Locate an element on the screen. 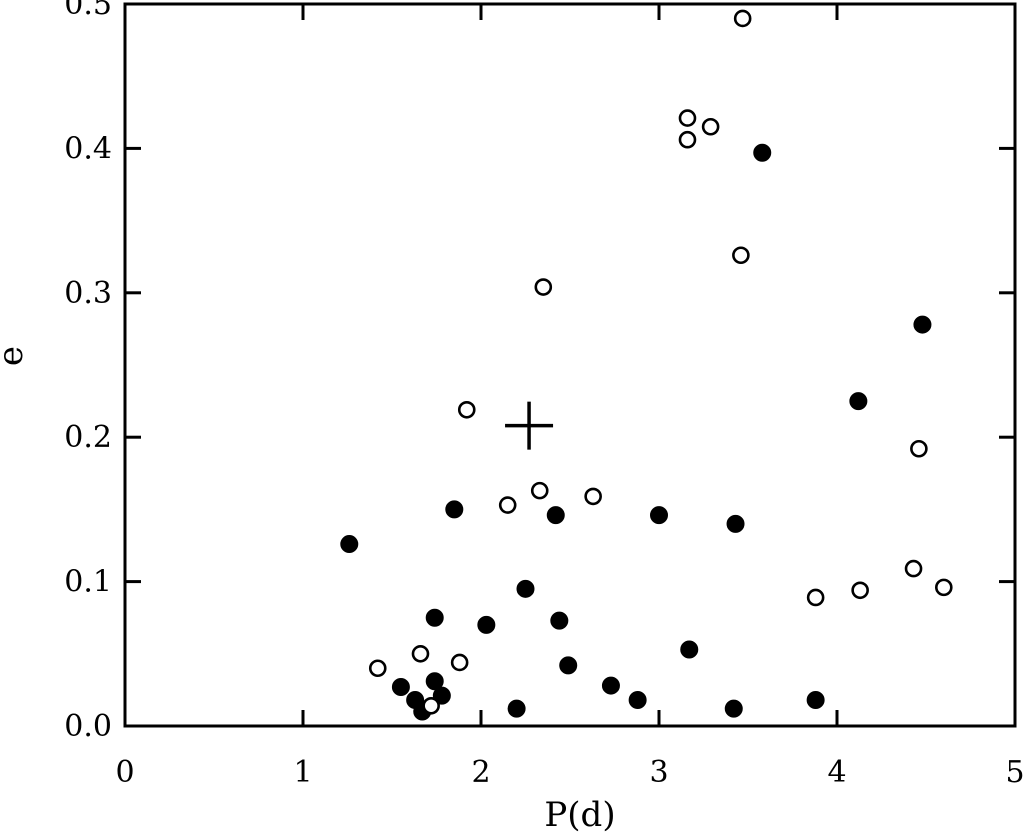 The height and width of the screenshot is (836, 1024). y-tick-label: 0.4 is located at coordinates (88, 148).